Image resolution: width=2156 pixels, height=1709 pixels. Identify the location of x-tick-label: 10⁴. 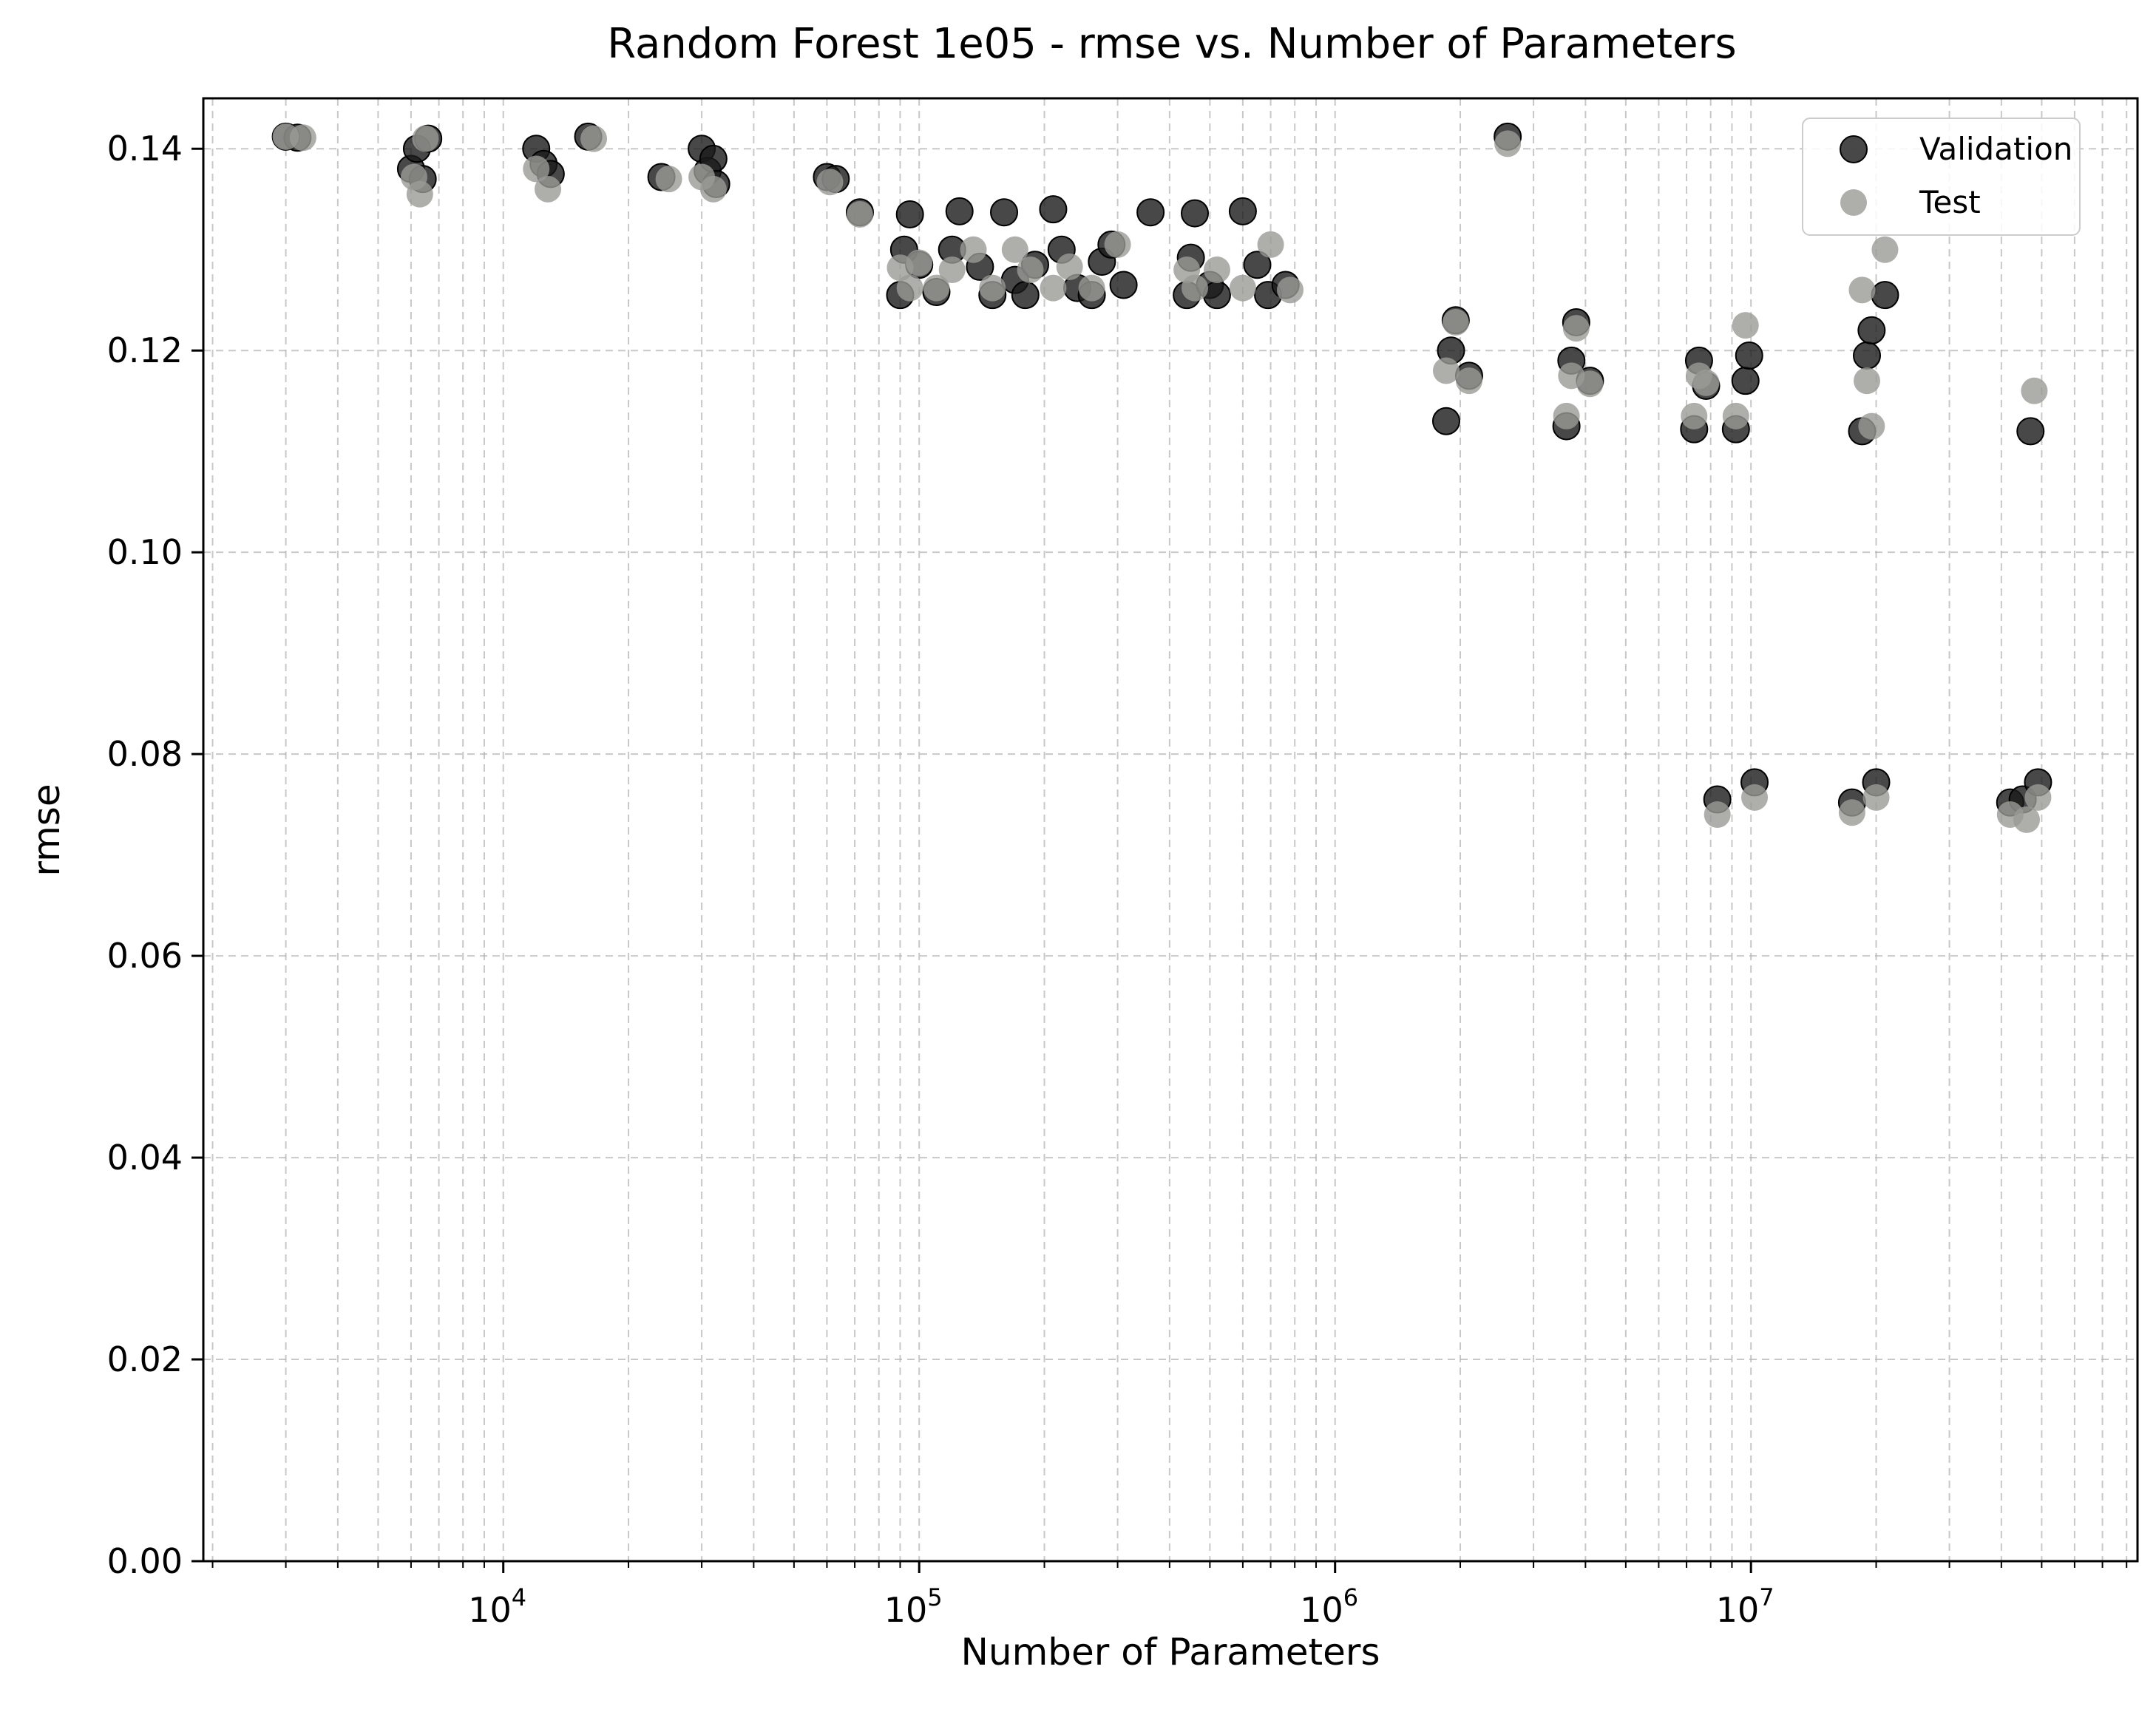
(497, 1606).